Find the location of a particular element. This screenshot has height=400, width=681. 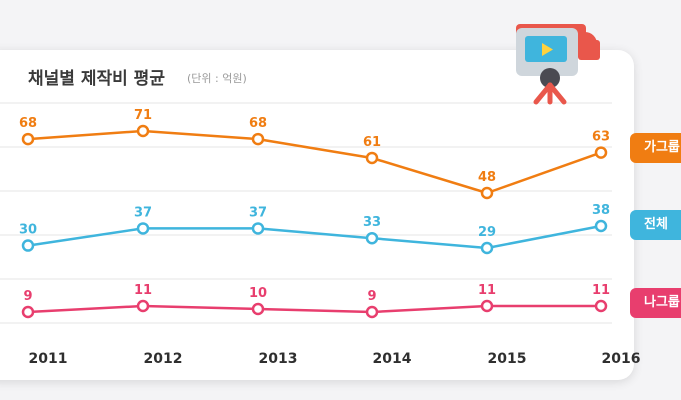

data-label: 48 is located at coordinates (487, 177).